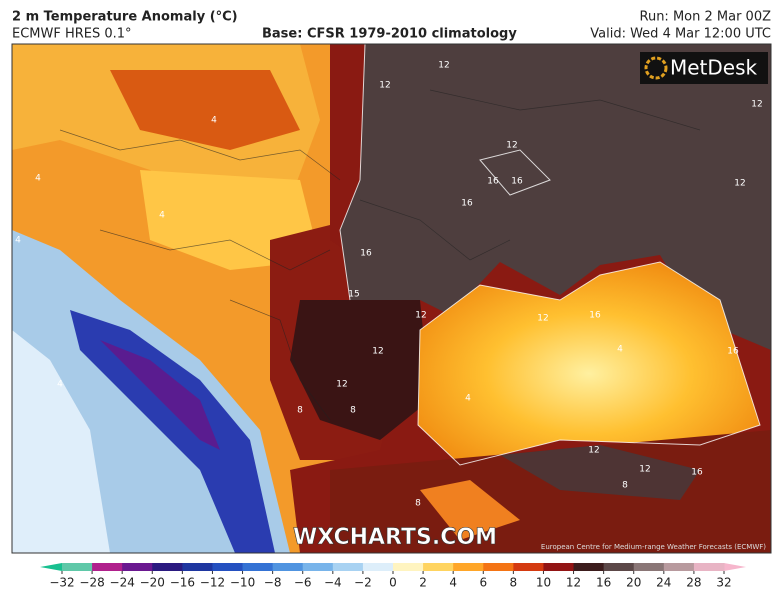 The image size is (784, 600). I want to click on colorbar-label: −12, so click(212, 583).